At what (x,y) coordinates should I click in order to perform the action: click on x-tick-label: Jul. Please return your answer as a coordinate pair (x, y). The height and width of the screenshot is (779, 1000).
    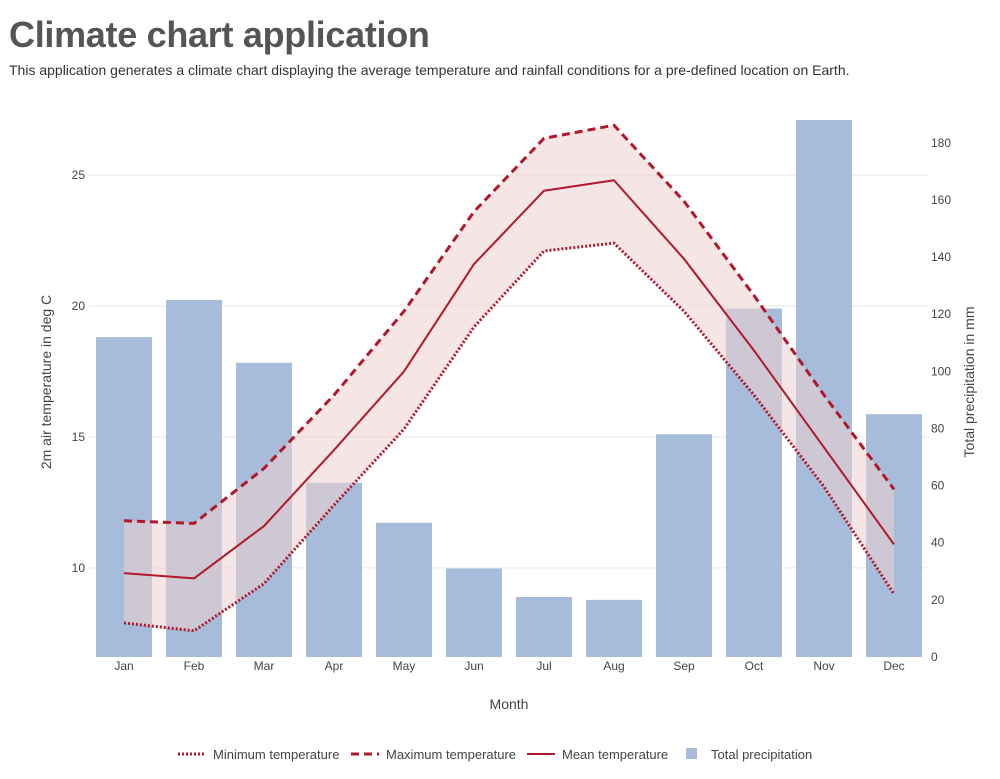
    Looking at the image, I should click on (543, 666).